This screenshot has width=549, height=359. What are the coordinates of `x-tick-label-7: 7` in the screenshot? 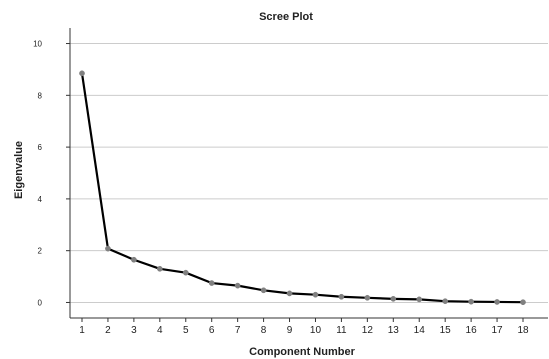 It's located at (238, 330).